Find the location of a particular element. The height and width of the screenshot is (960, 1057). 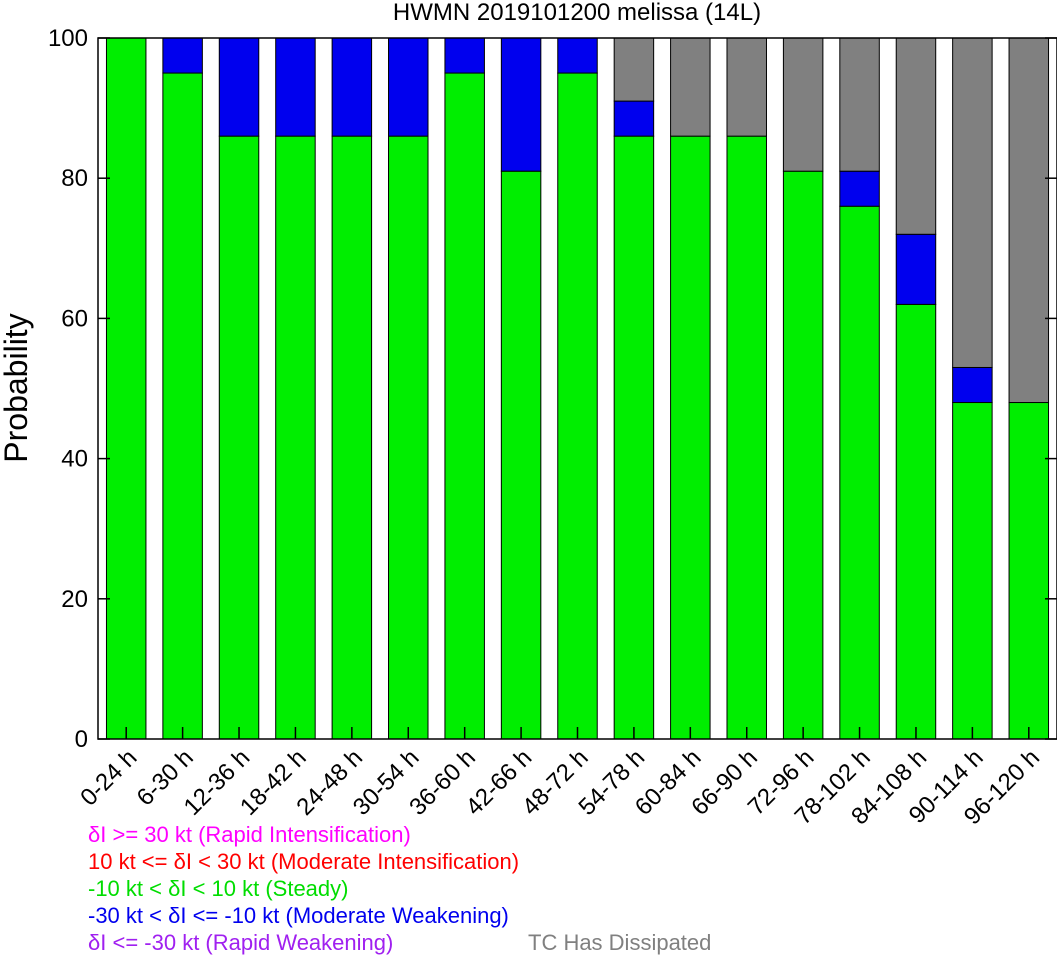

legend-entry-dissipated: TC Has Dissipated is located at coordinates (619, 943).